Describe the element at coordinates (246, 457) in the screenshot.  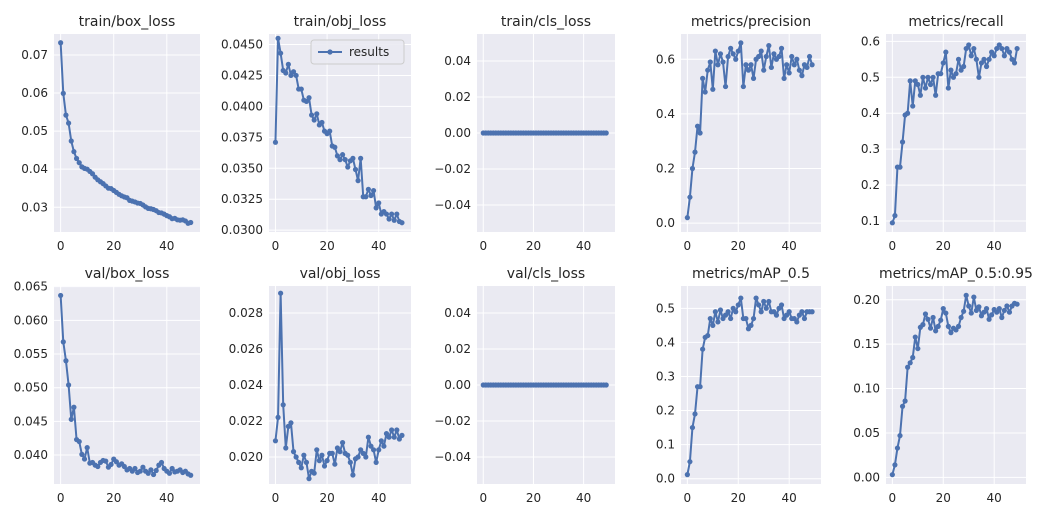
I see `y-tick-label: 0.020` at that location.